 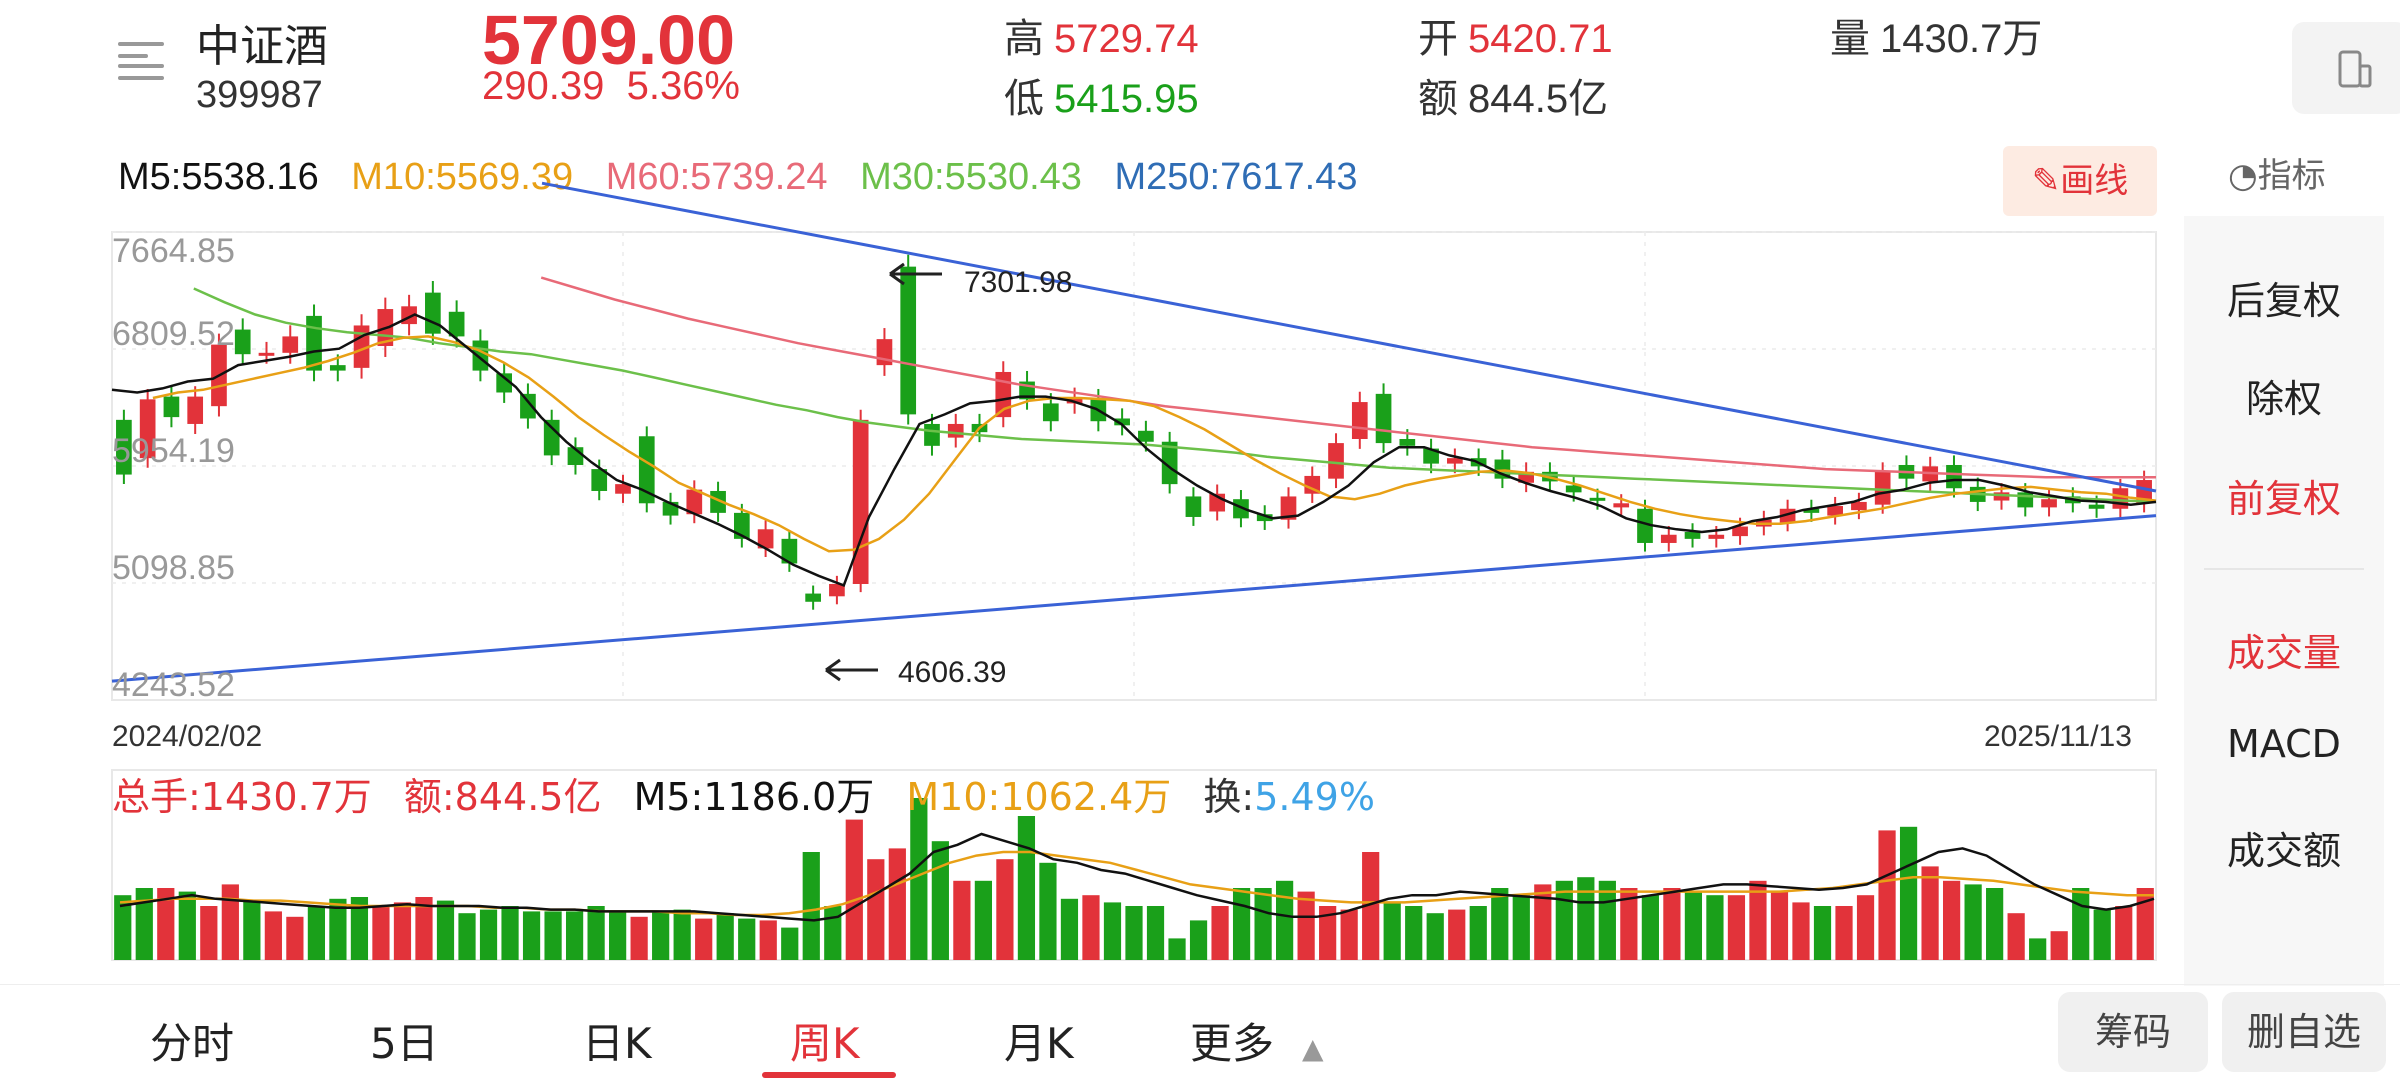 What do you see at coordinates (611, 86) in the screenshot?
I see `price-change: 290.39 5.36%` at bounding box center [611, 86].